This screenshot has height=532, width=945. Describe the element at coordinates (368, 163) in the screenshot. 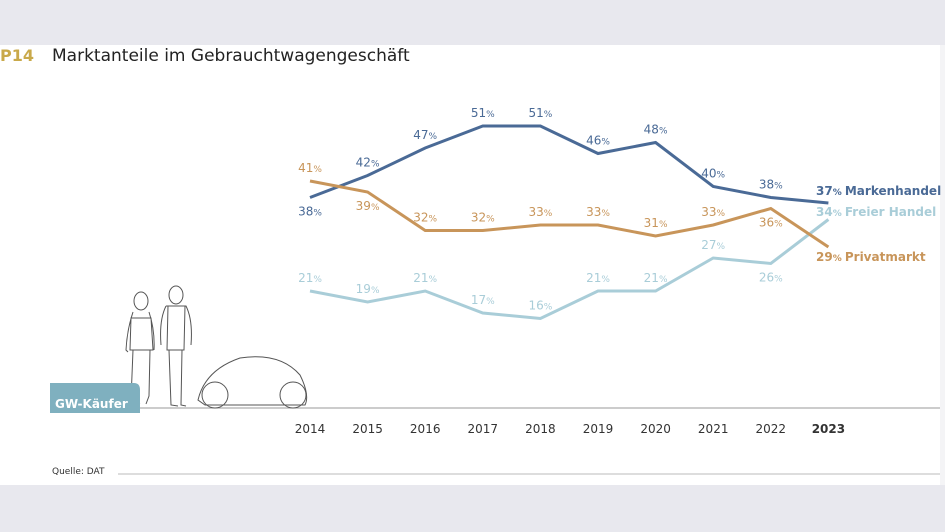

I see `data-label: 42%` at that location.